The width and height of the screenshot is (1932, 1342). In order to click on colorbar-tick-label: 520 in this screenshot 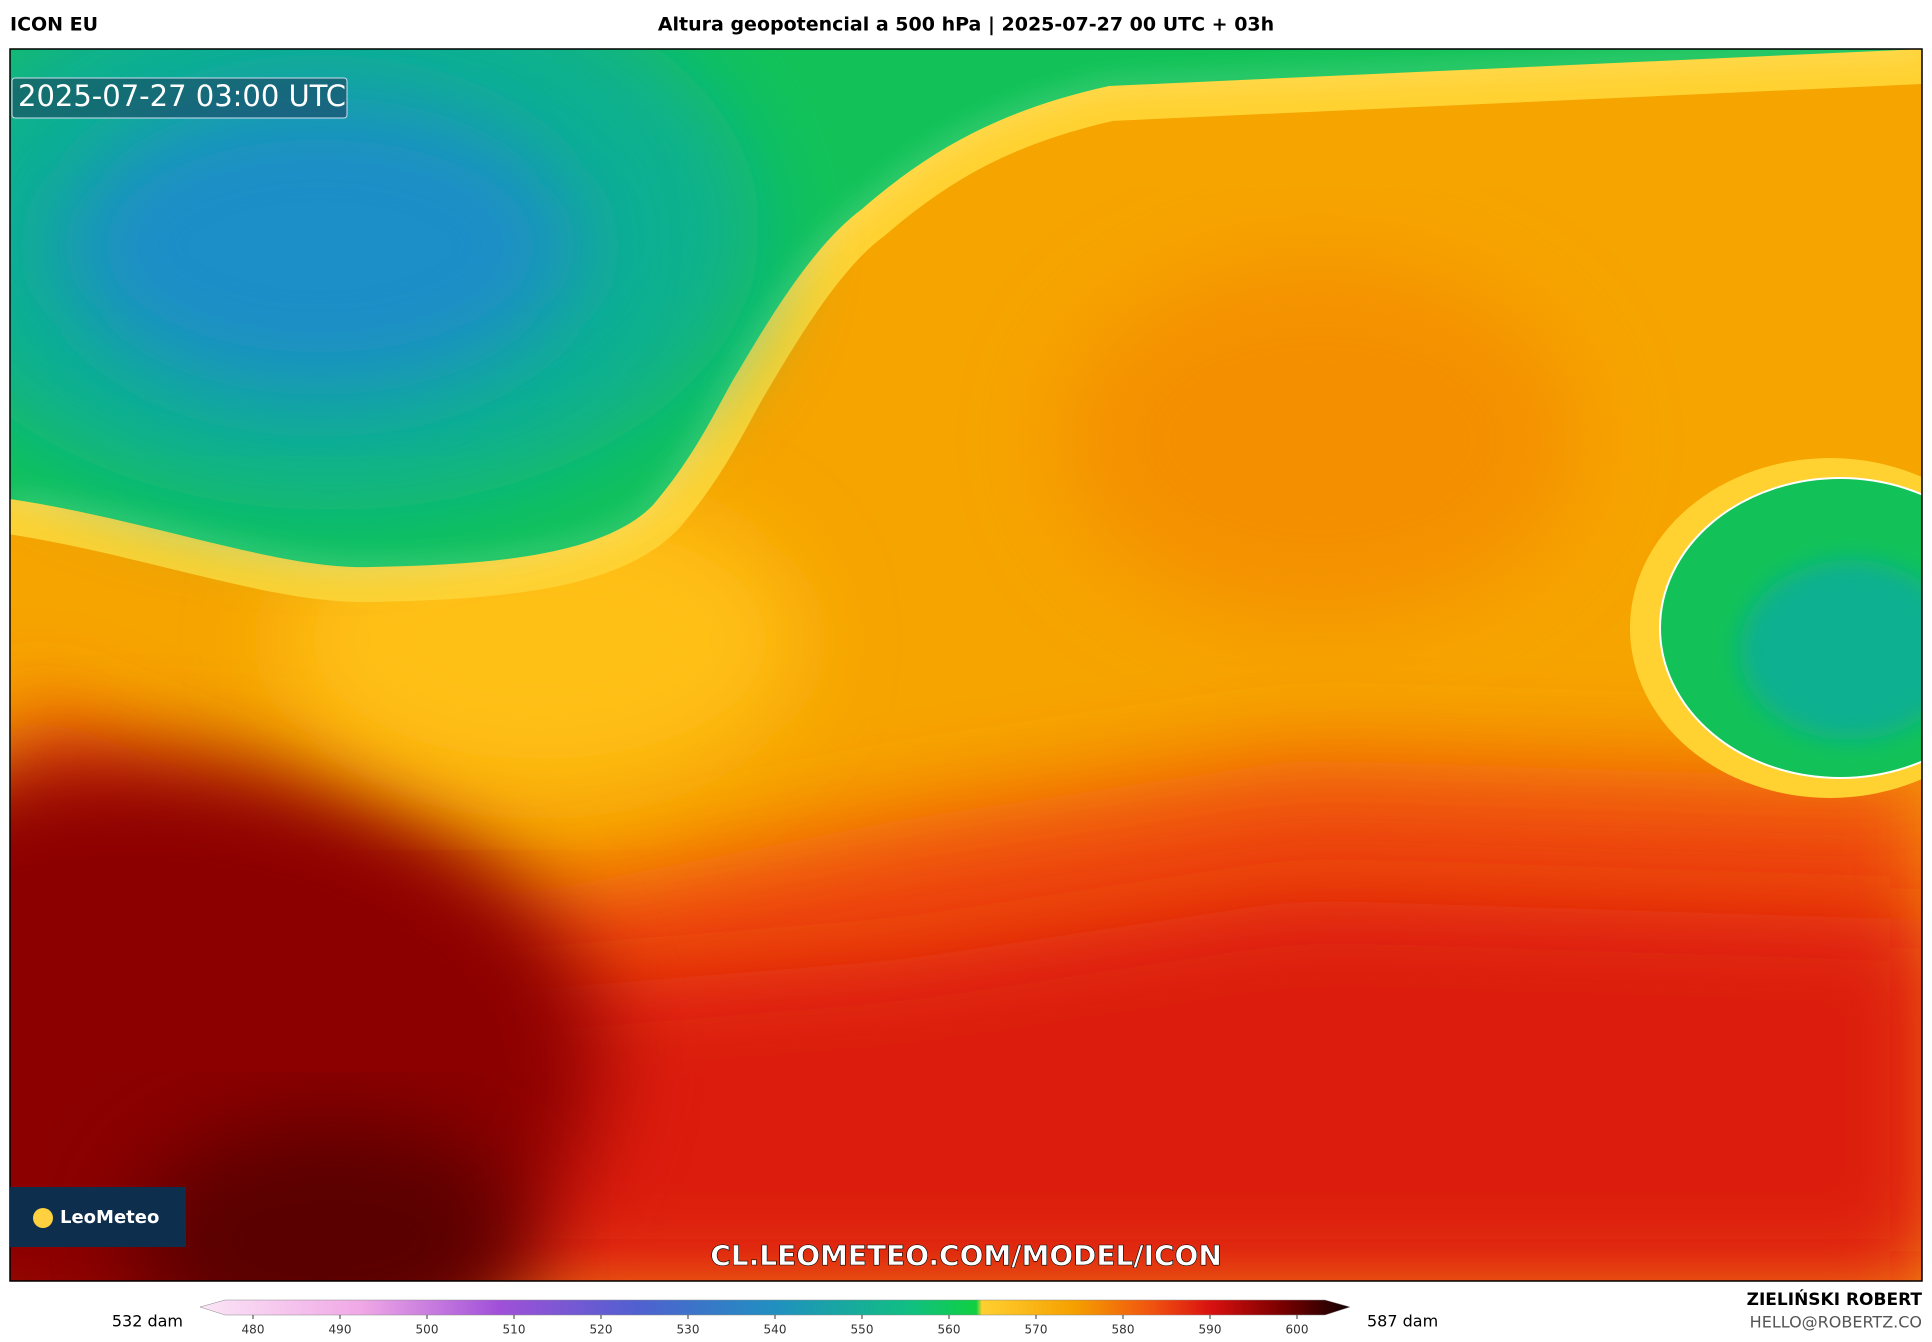, I will do `click(601, 1330)`.